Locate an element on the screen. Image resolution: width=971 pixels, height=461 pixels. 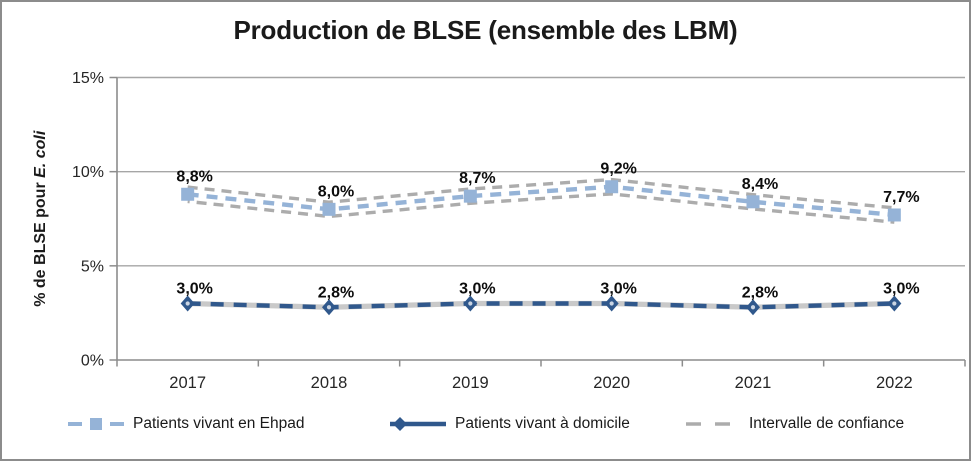
series-line-ehpad is located at coordinates (541, 201).